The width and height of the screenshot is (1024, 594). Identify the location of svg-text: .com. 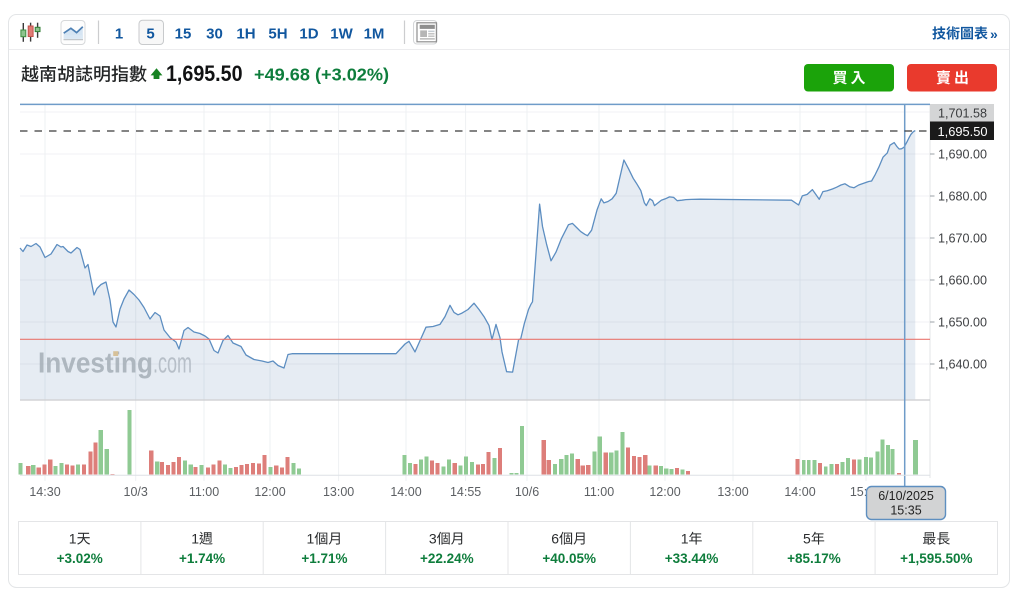
(172, 364).